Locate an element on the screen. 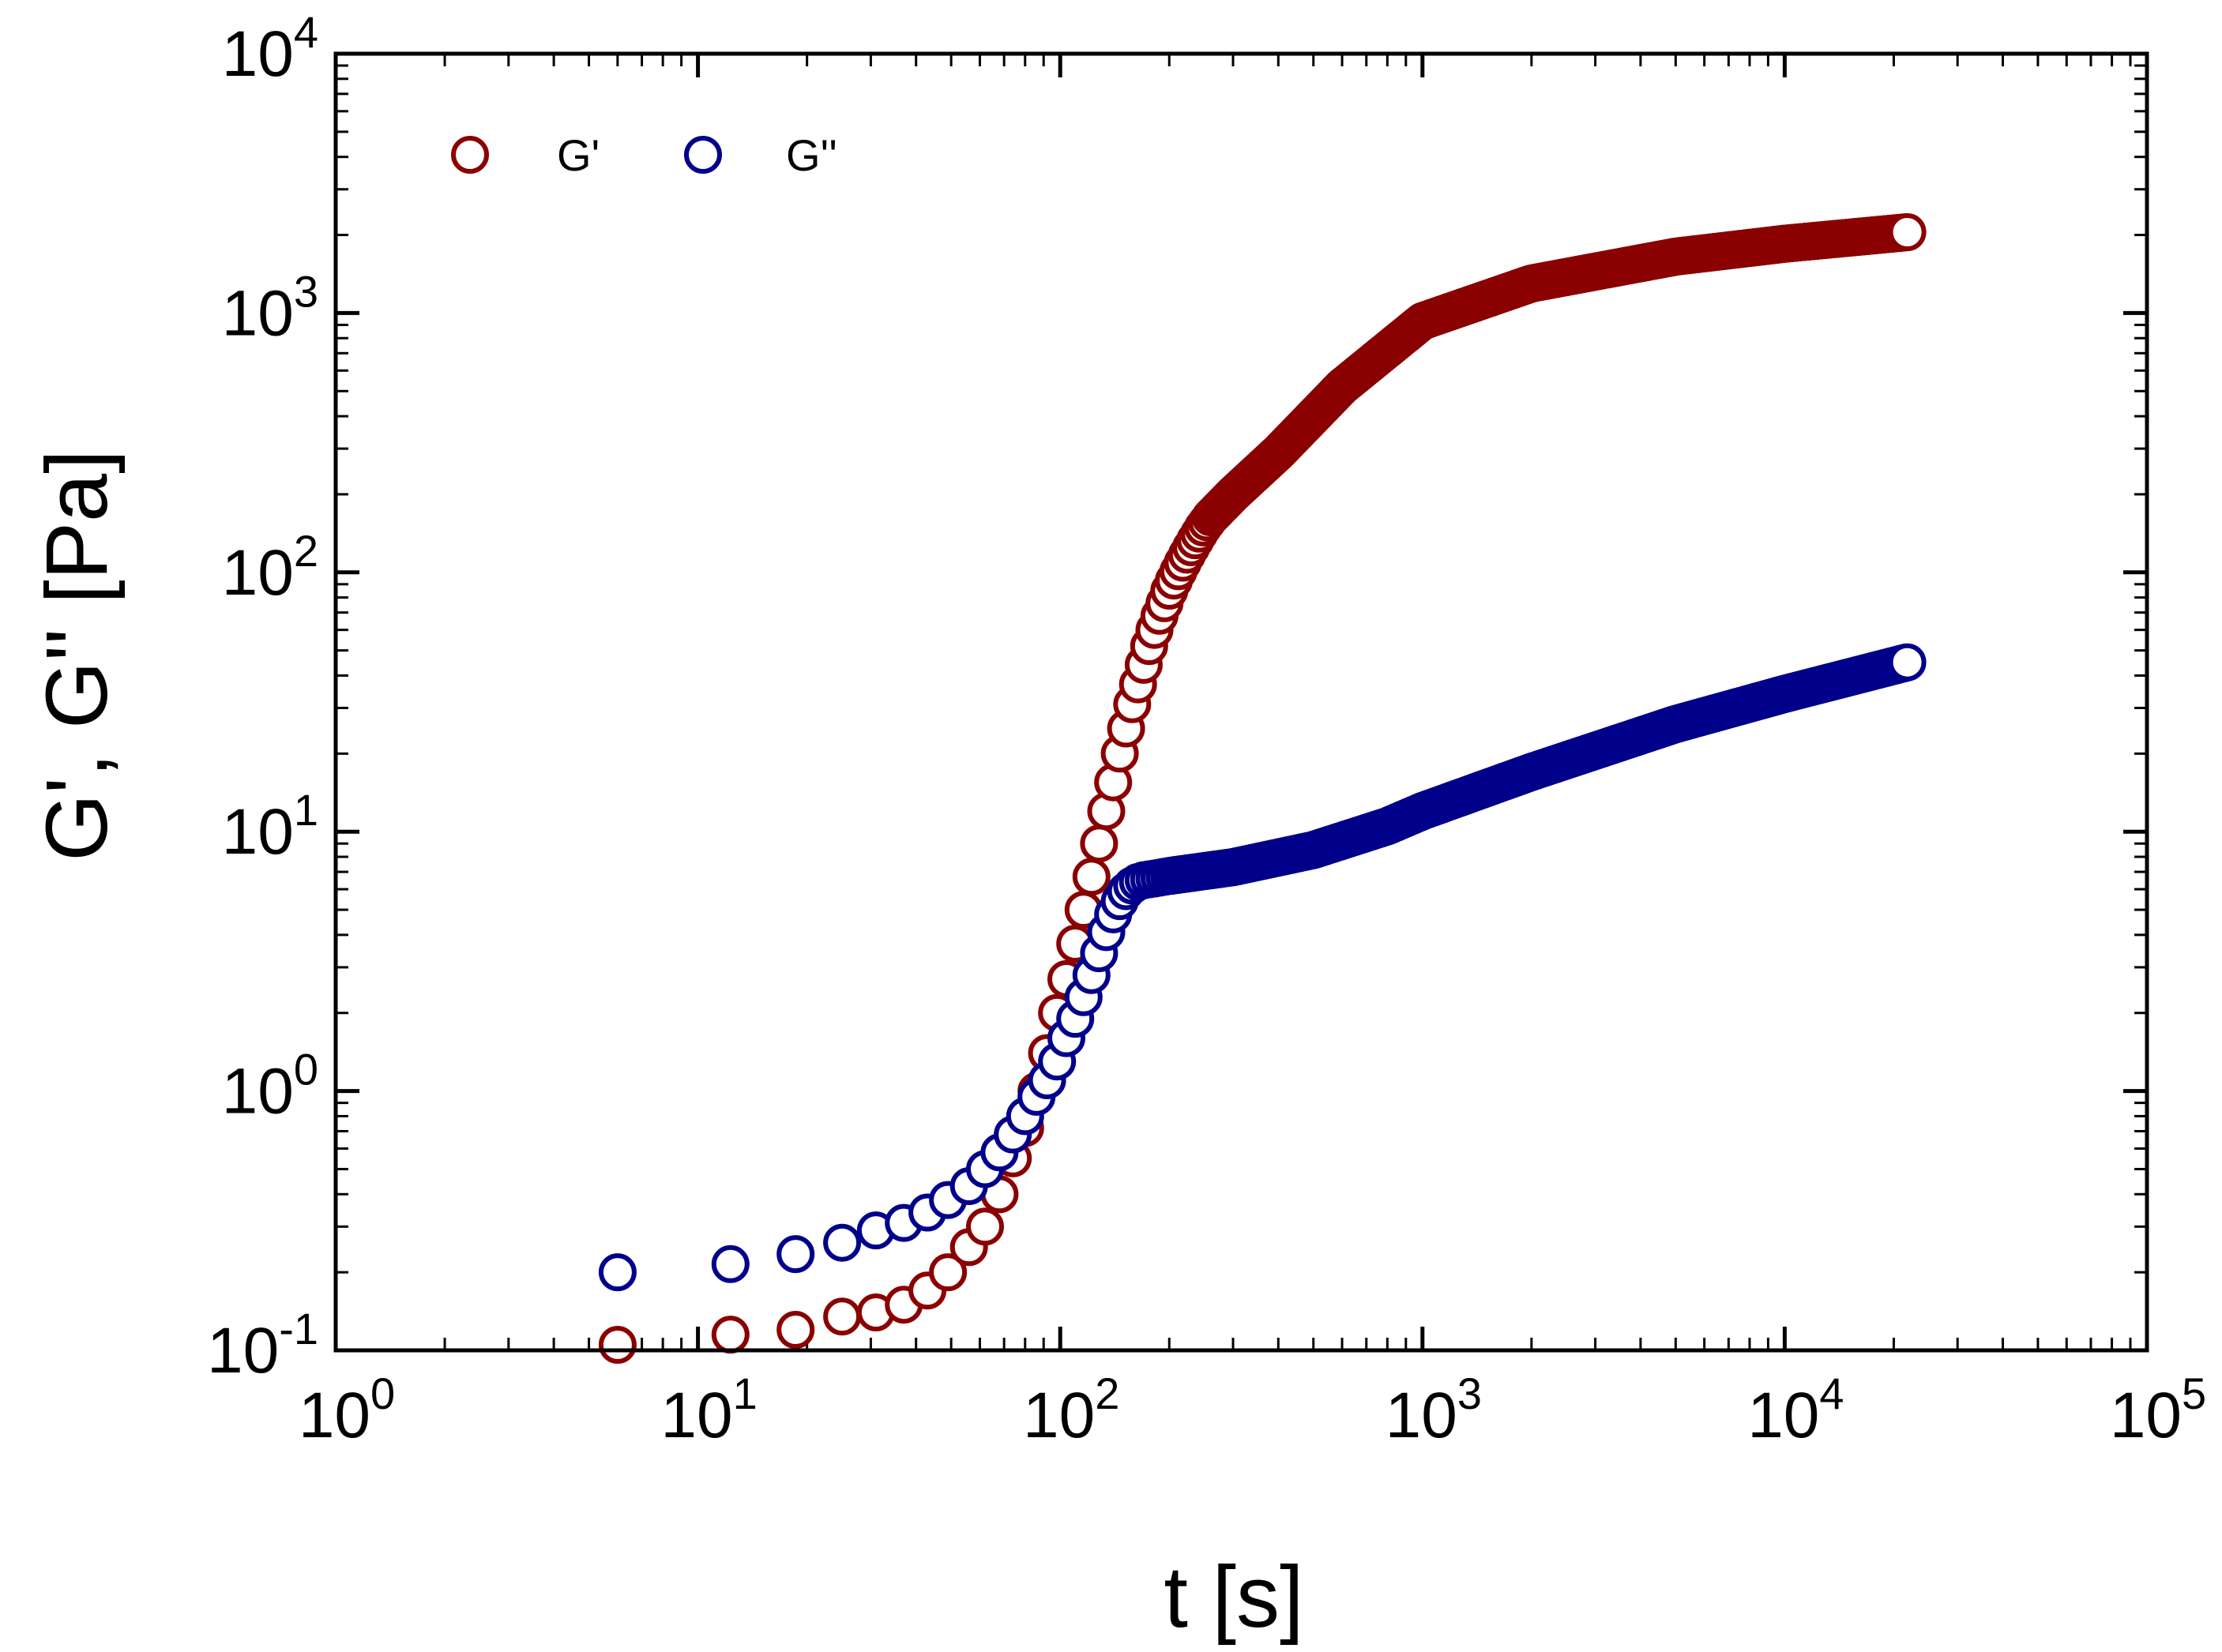 This screenshot has width=2222, height=1652. x-tick-label: 10³ is located at coordinates (1433, 1410).